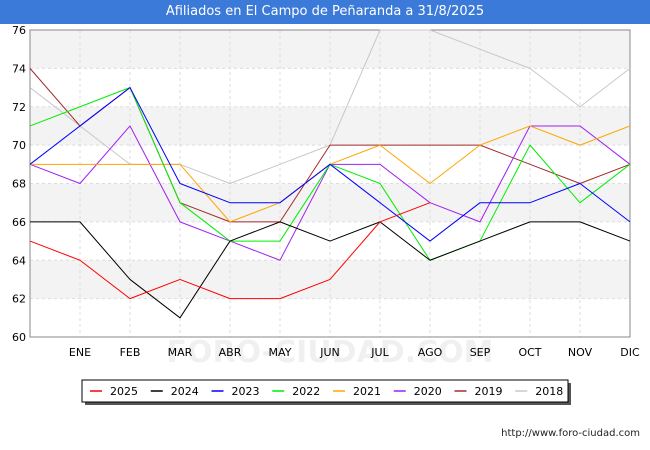  I want to click on x-tick-label: ENE, so click(80, 352).